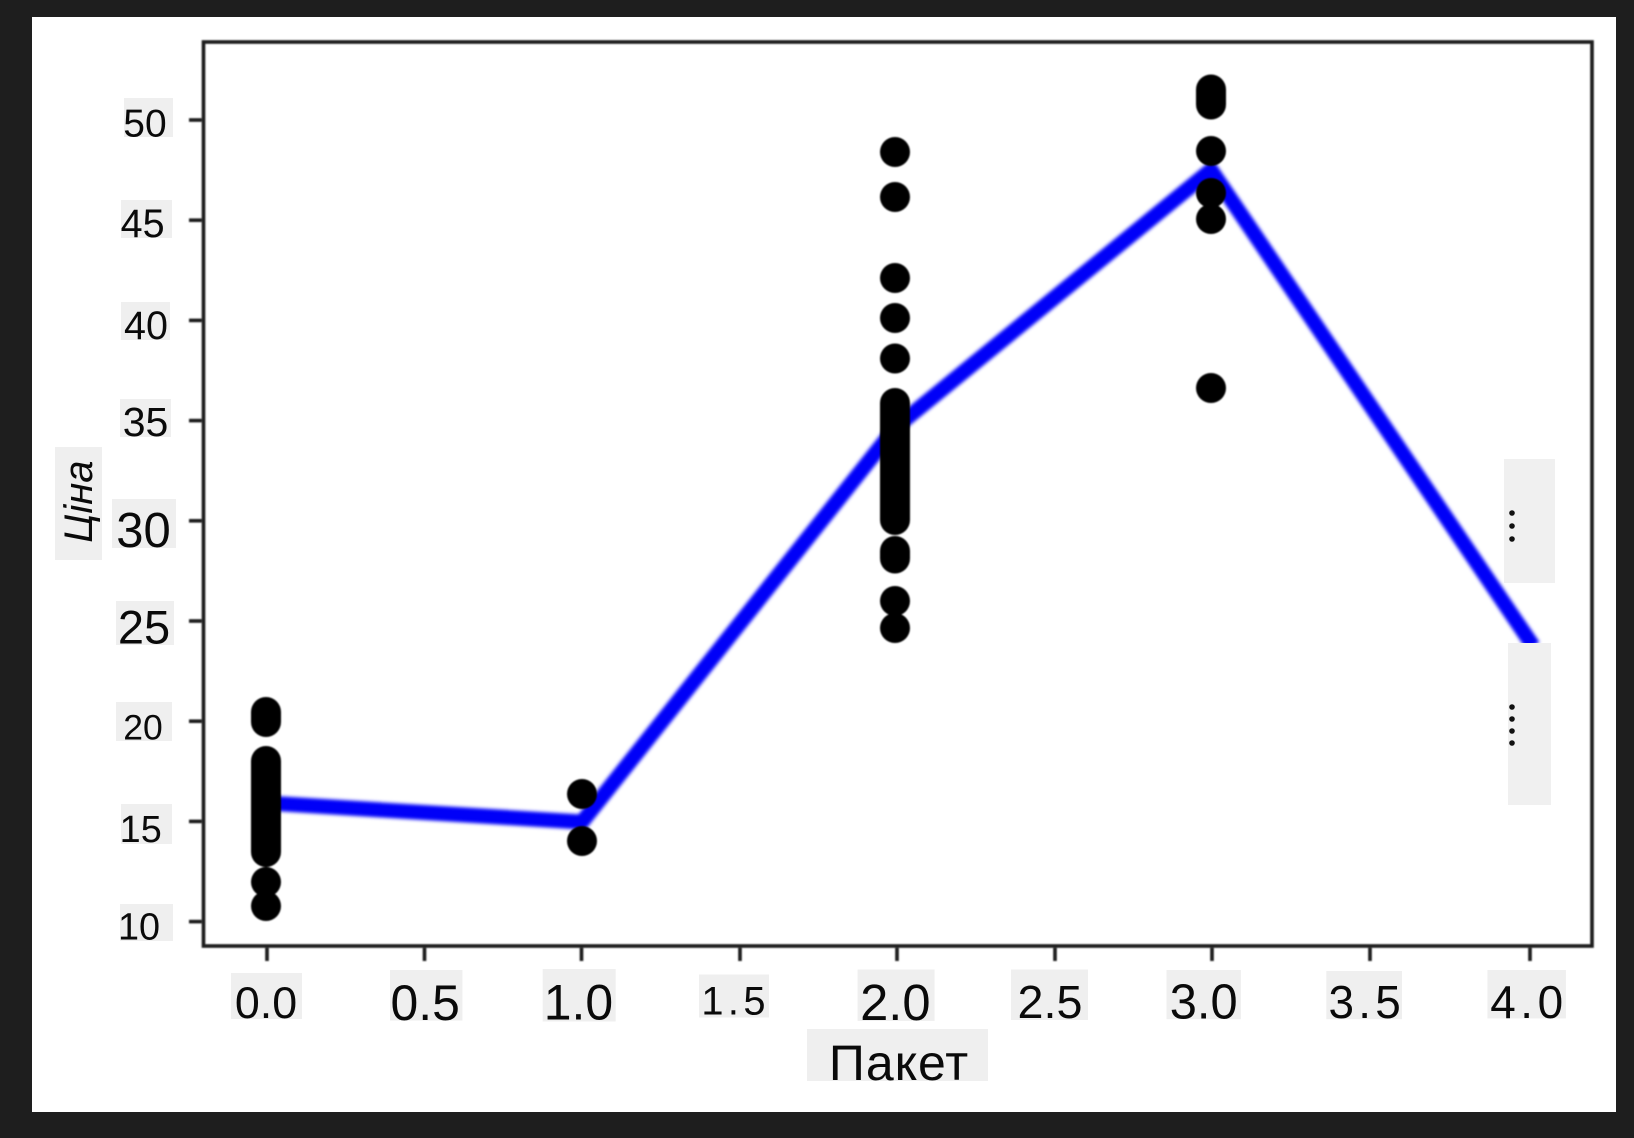  What do you see at coordinates (425, 1003) in the screenshot?
I see `svg-text: 0.5` at bounding box center [425, 1003].